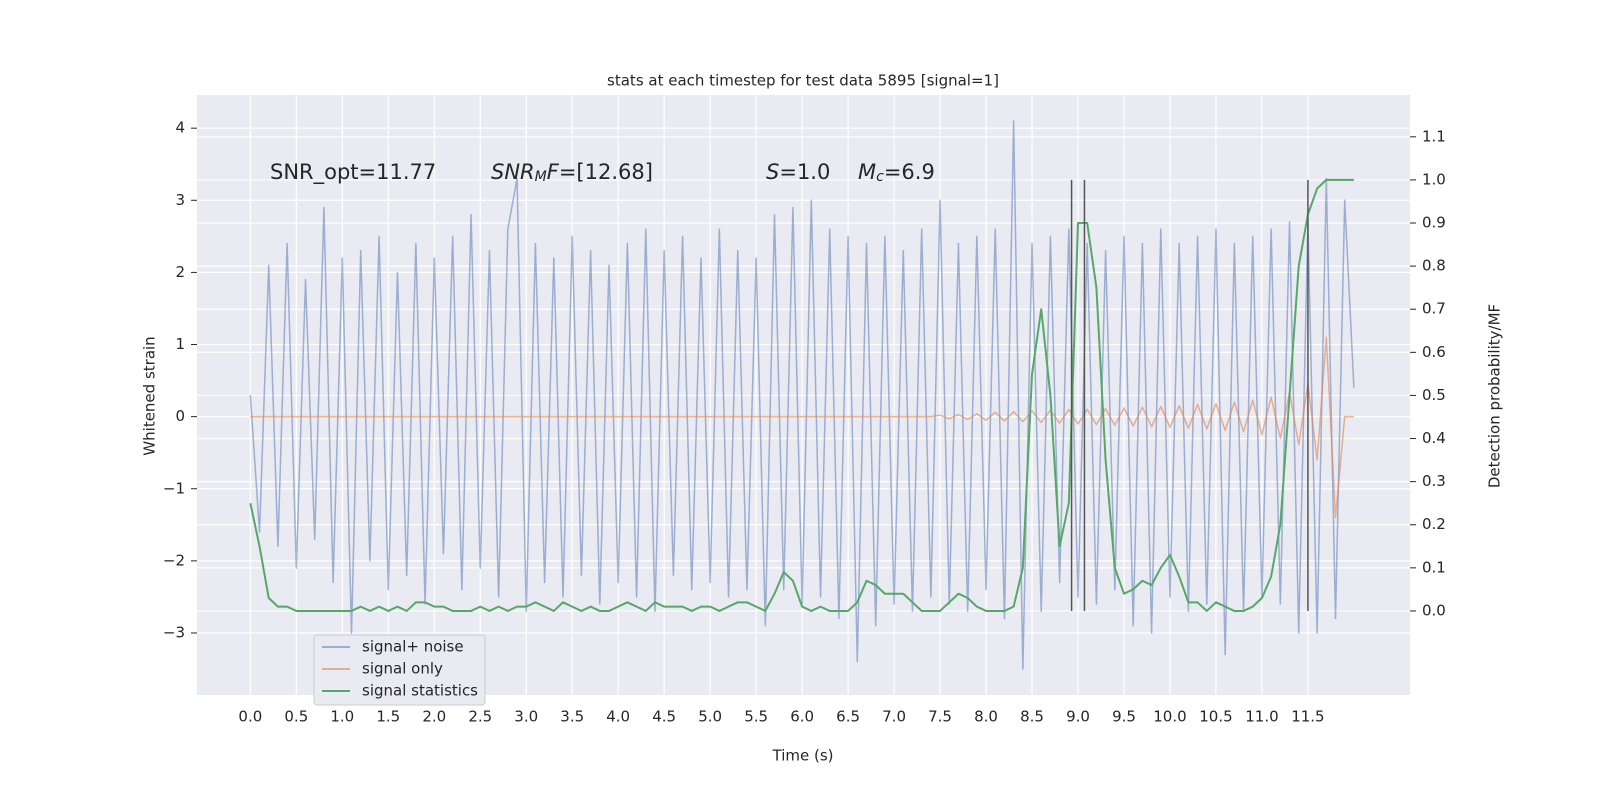 The height and width of the screenshot is (804, 1600). I want to click on y-tick-label: −1, so click(174, 488).